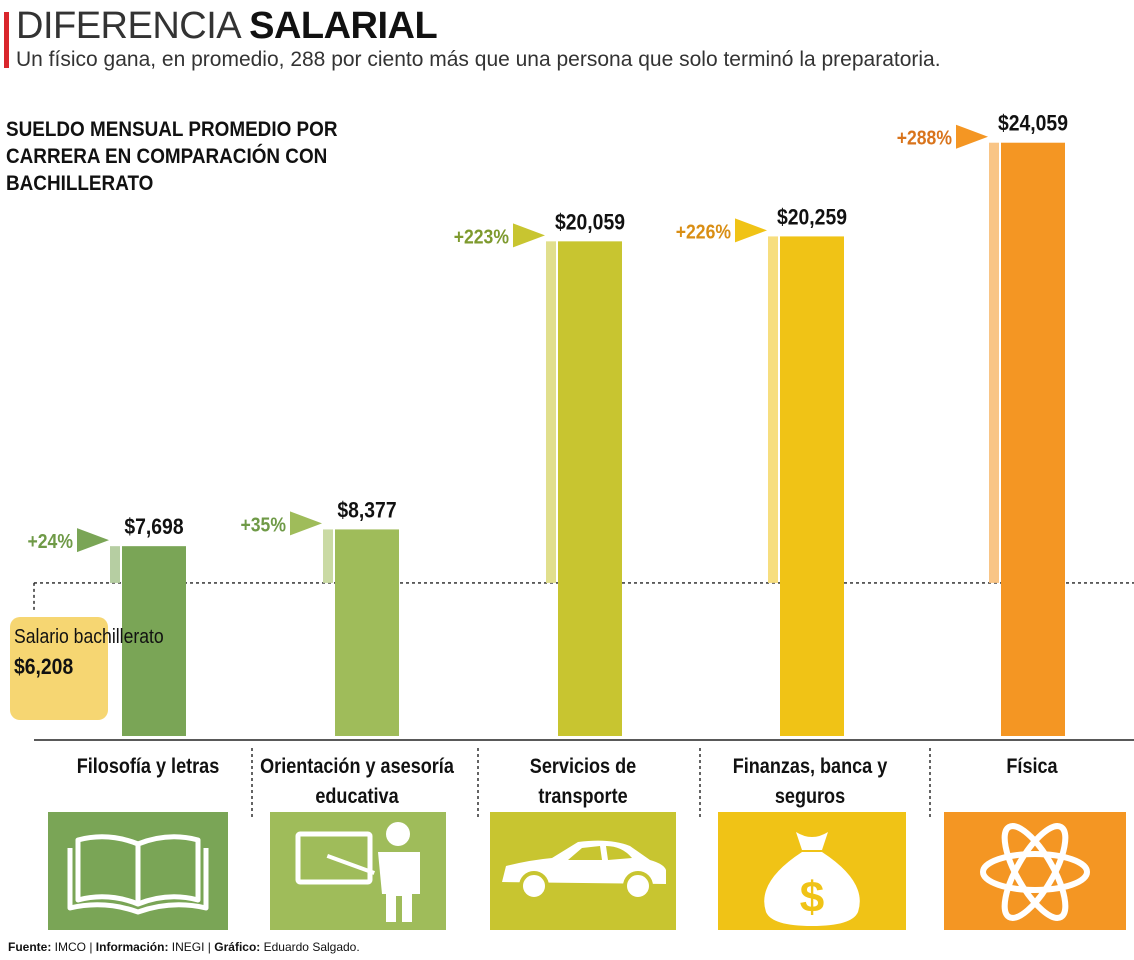  What do you see at coordinates (51, 541) in the screenshot?
I see `percent-label: +24%` at bounding box center [51, 541].